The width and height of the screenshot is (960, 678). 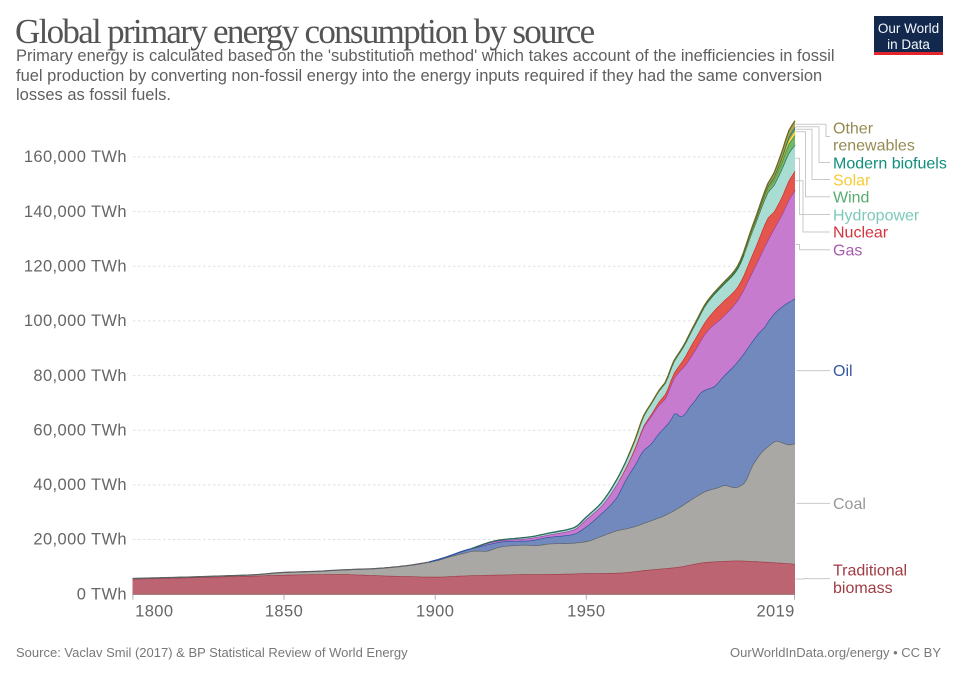 I want to click on svg-text: 0 TWh, so click(x=102, y=594).